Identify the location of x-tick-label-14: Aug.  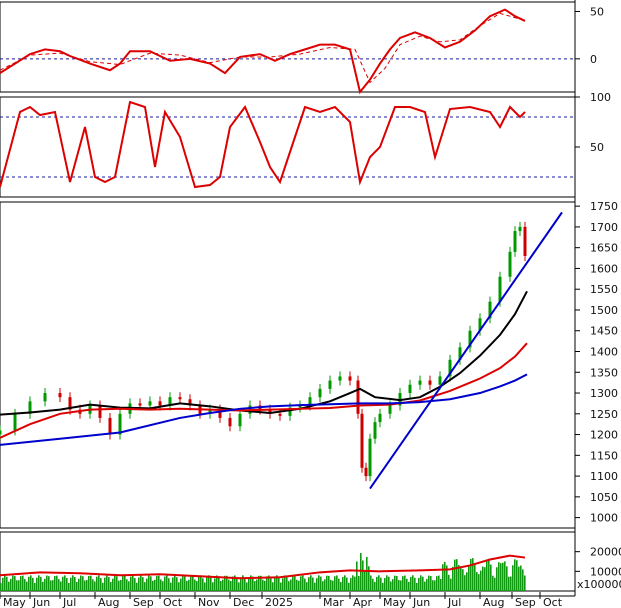
(493, 602).